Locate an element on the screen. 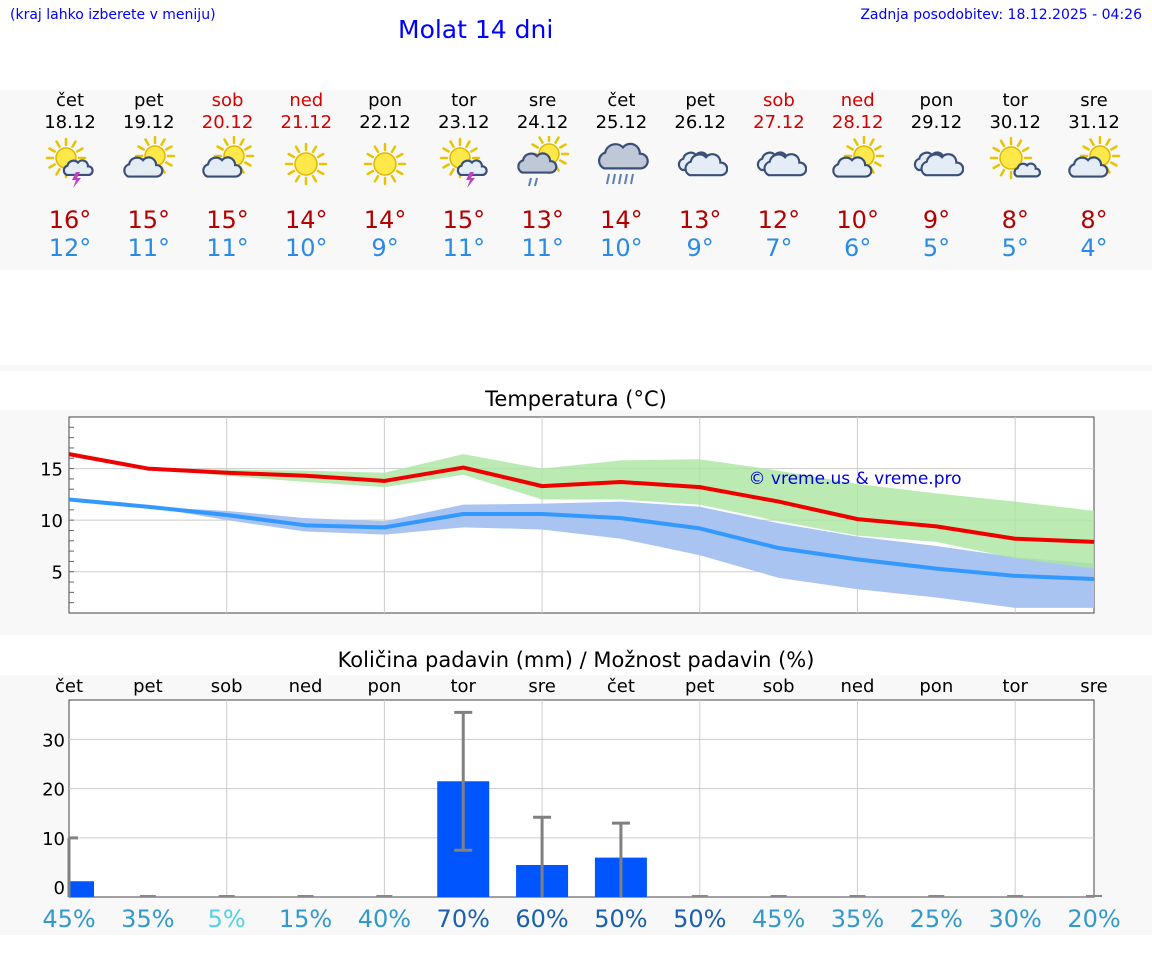 The height and width of the screenshot is (975, 1152). precip-probability: 25% is located at coordinates (936, 919).